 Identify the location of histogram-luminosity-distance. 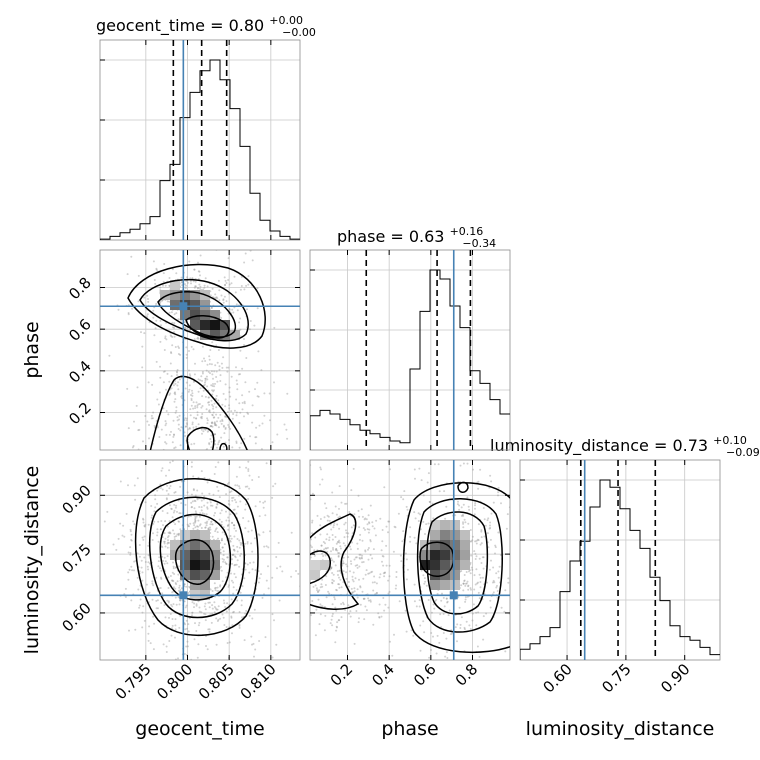
(620, 569).